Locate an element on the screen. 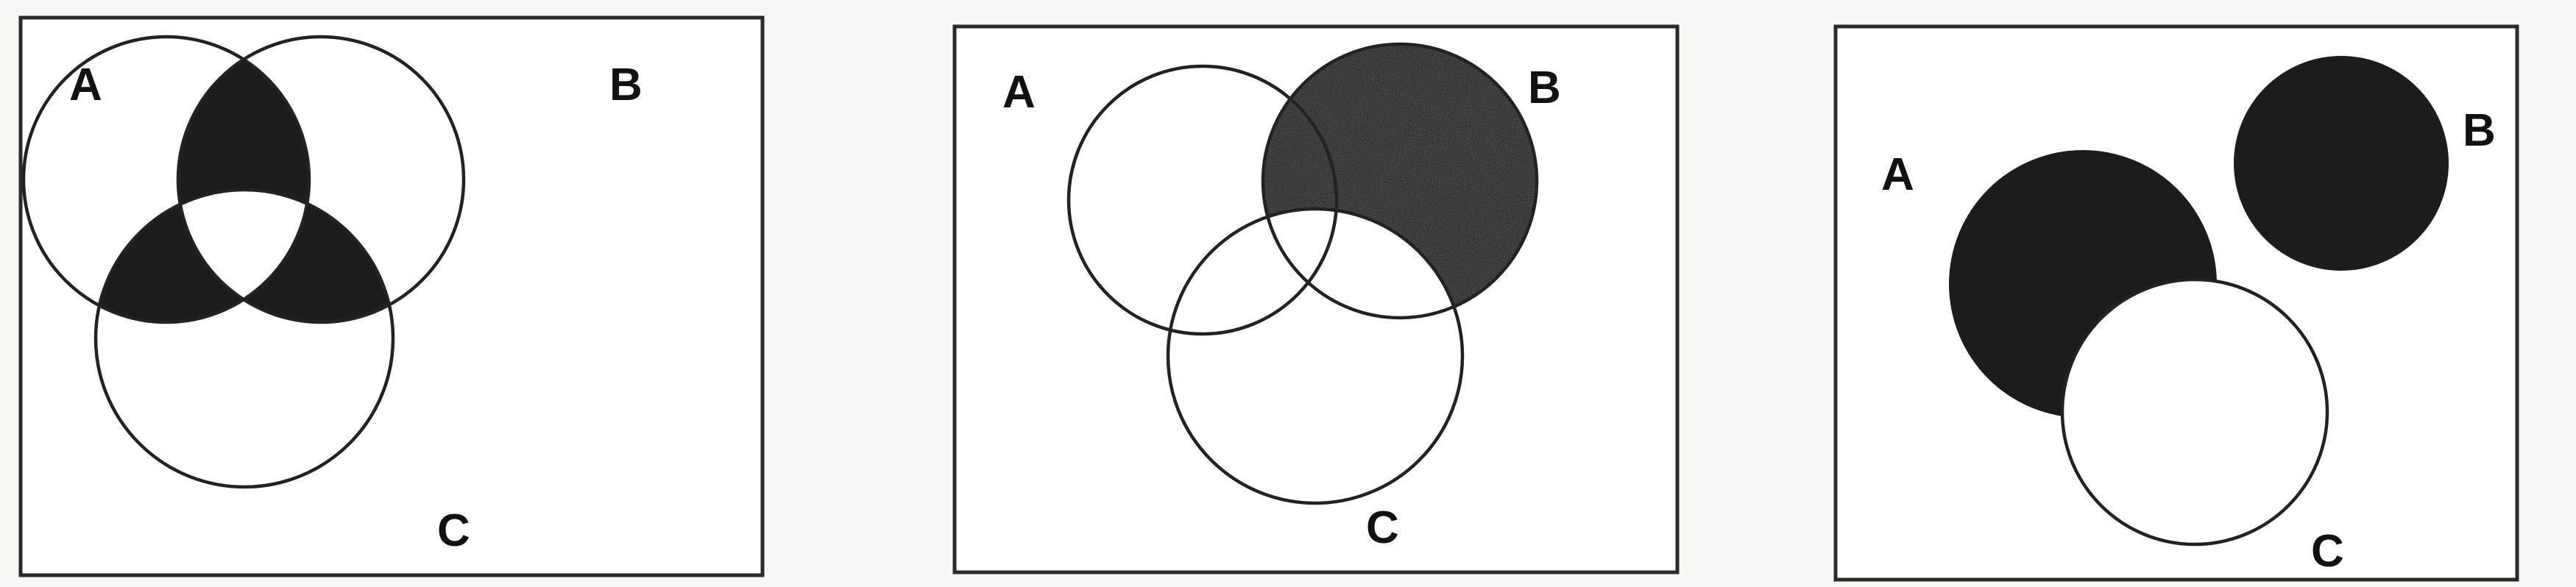 This screenshot has width=2576, height=587. panel-2-label-c: C is located at coordinates (1382, 527).